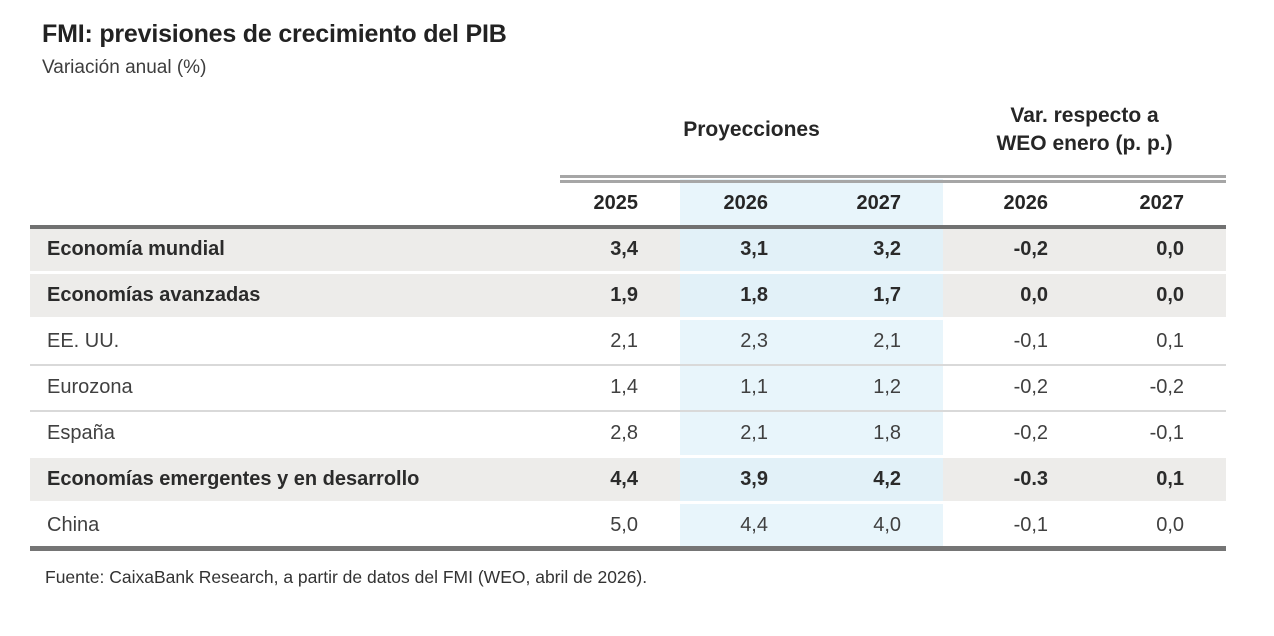 This screenshot has width=1274, height=636. What do you see at coordinates (295, 479) in the screenshot?
I see `row-label: Economías emergentes y en desarrollo` at bounding box center [295, 479].